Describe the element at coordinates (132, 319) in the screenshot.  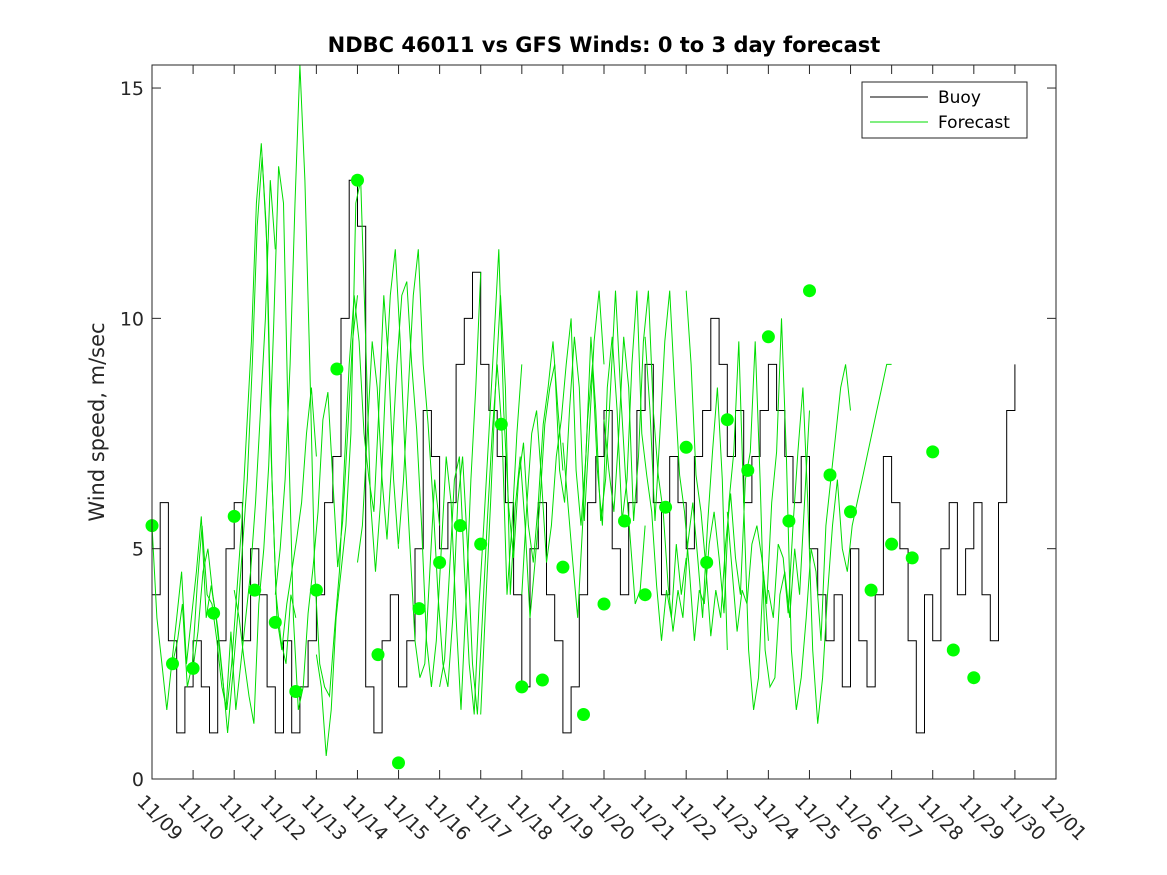
I see `y-tick-label: 10` at that location.